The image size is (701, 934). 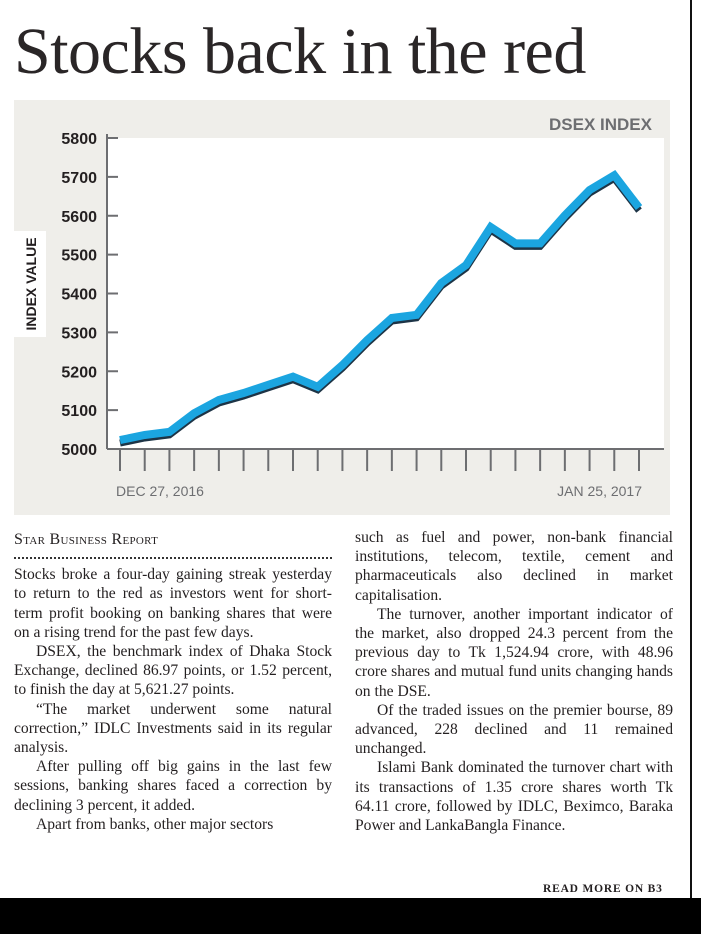 What do you see at coordinates (79, 178) in the screenshot?
I see `y-tick-label: 5700` at bounding box center [79, 178].